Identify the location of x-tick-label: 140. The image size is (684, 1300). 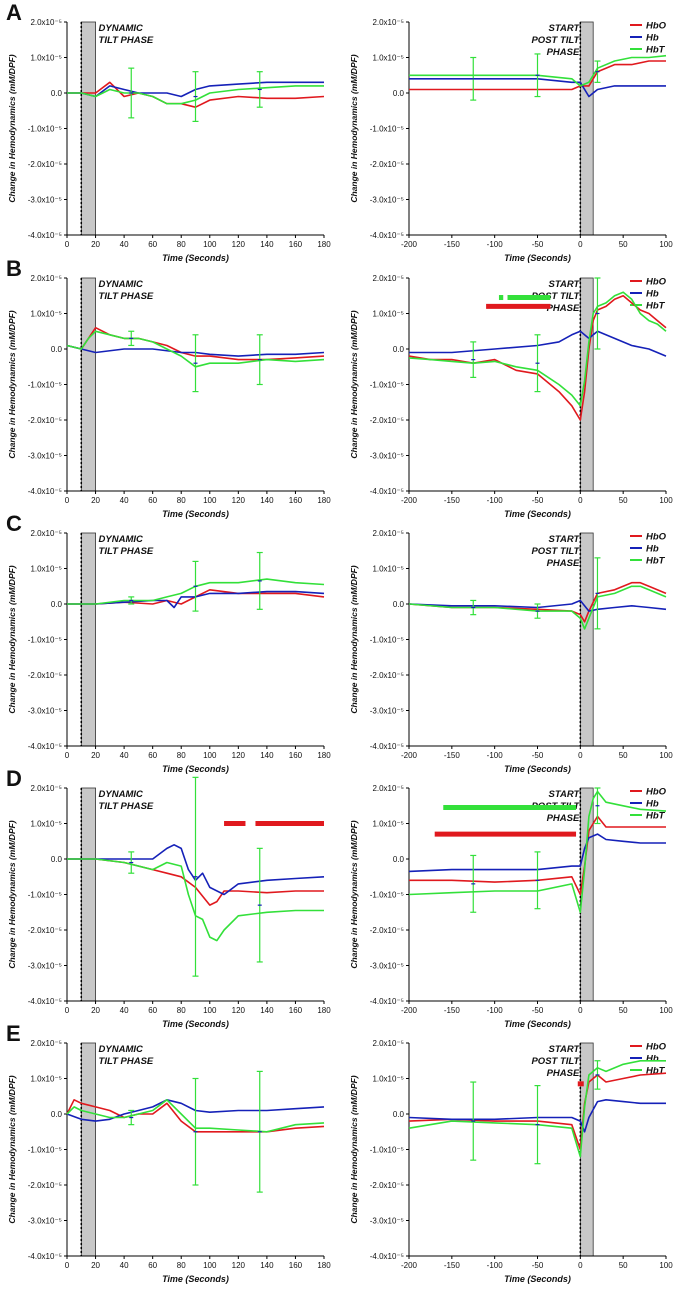
(267, 1265).